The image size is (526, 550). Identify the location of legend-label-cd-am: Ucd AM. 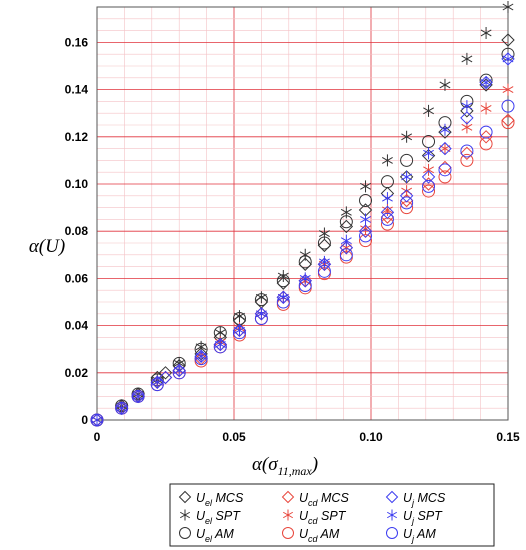
(319, 535).